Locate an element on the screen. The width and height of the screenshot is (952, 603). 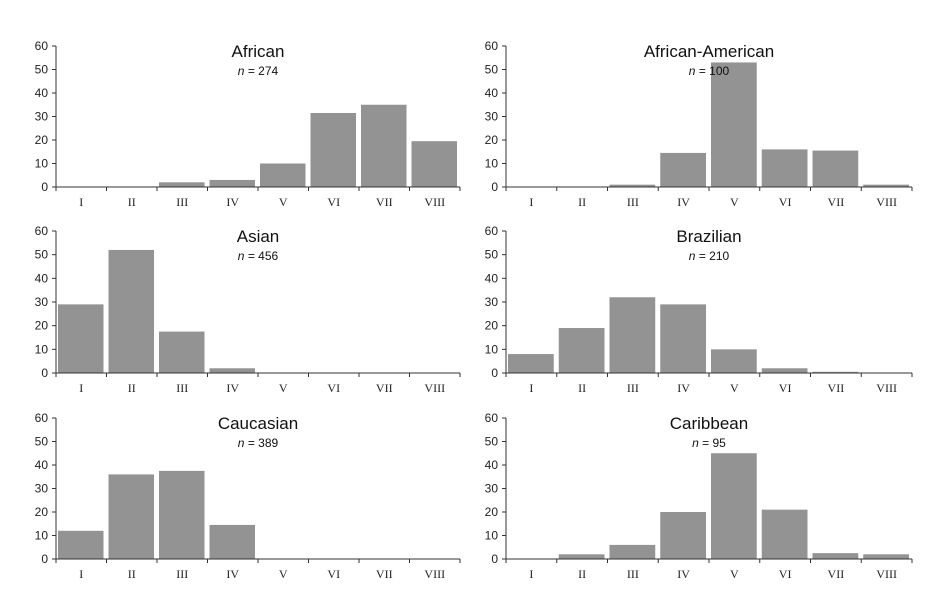
chart-title: Brazilian is located at coordinates (708, 236).